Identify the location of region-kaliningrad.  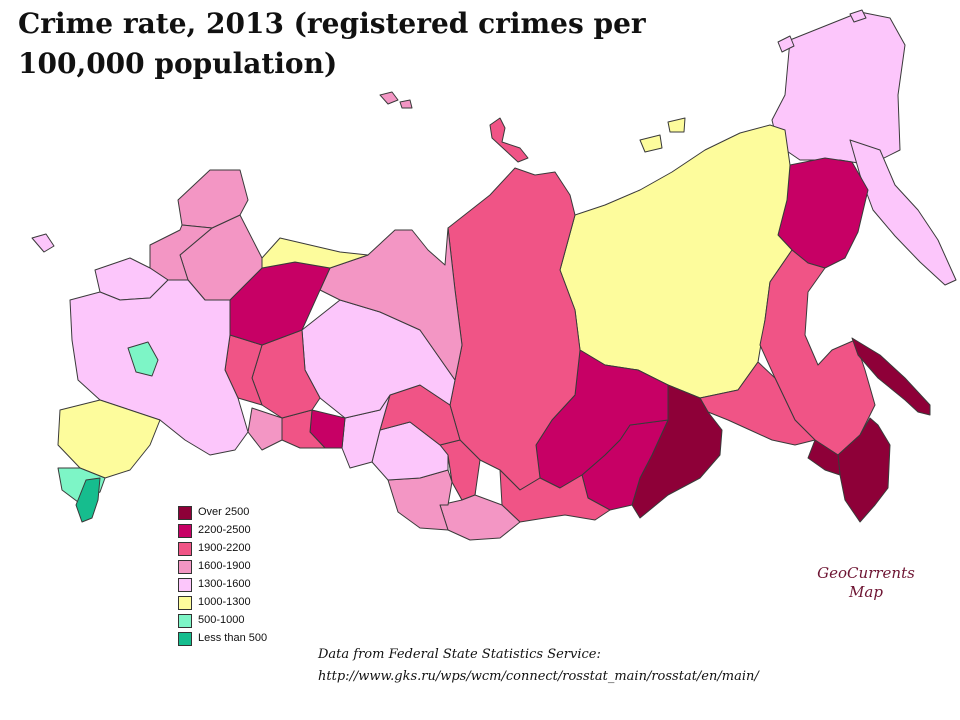
(43, 243).